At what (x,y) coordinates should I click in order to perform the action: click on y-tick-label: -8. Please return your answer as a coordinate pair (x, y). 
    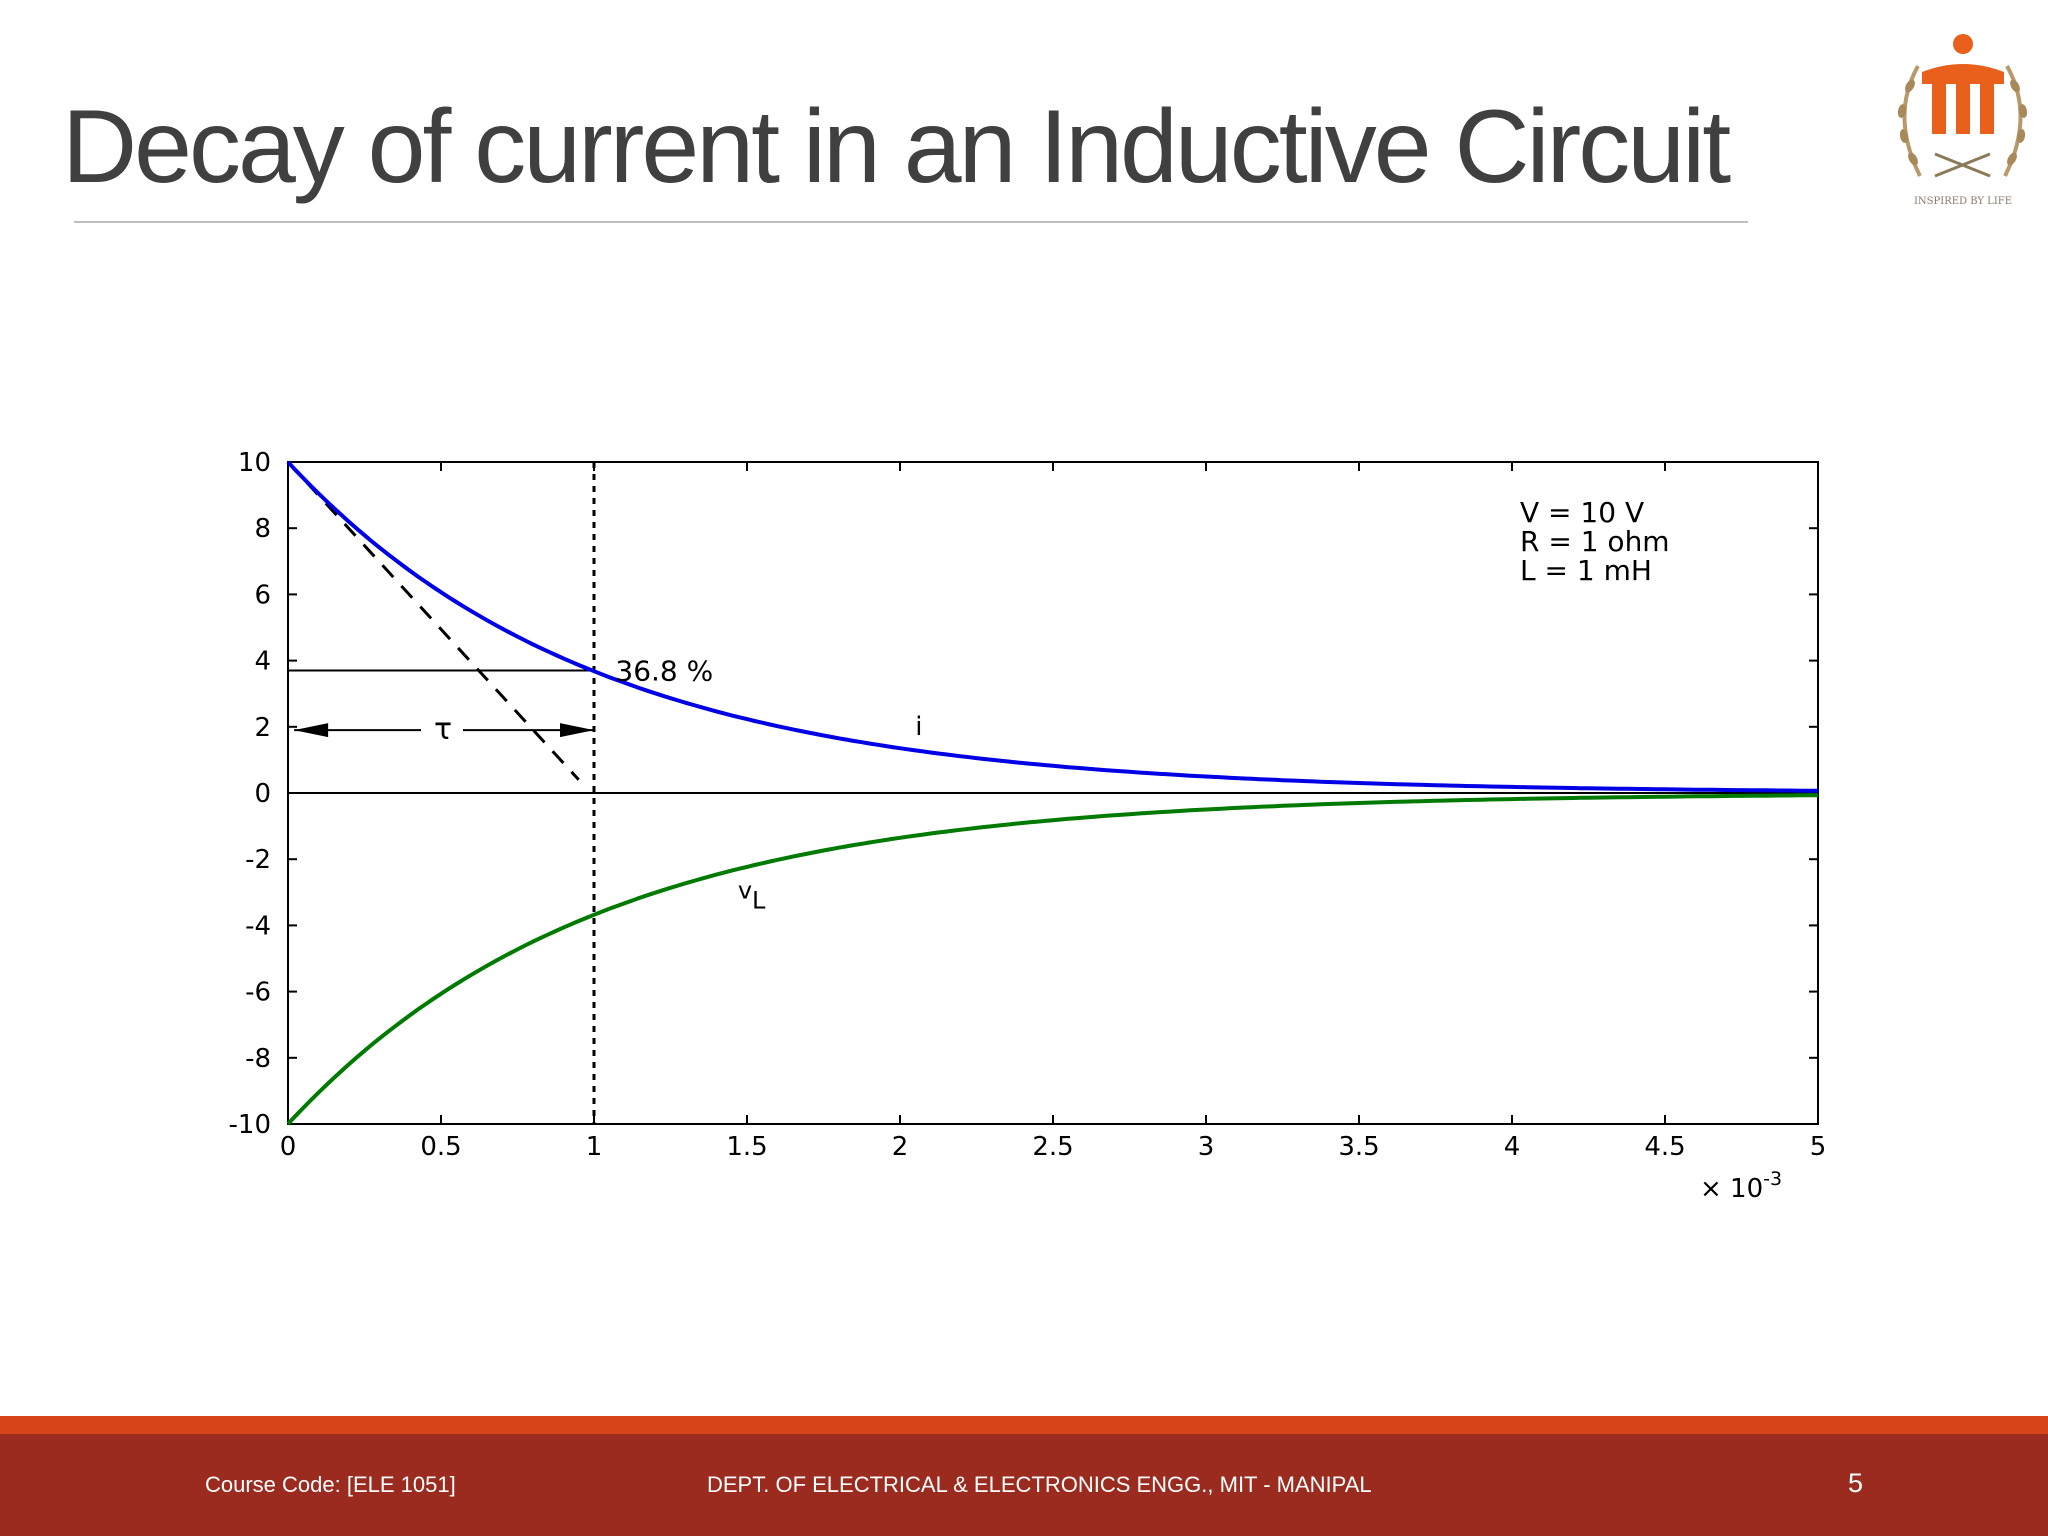
    Looking at the image, I should click on (258, 1059).